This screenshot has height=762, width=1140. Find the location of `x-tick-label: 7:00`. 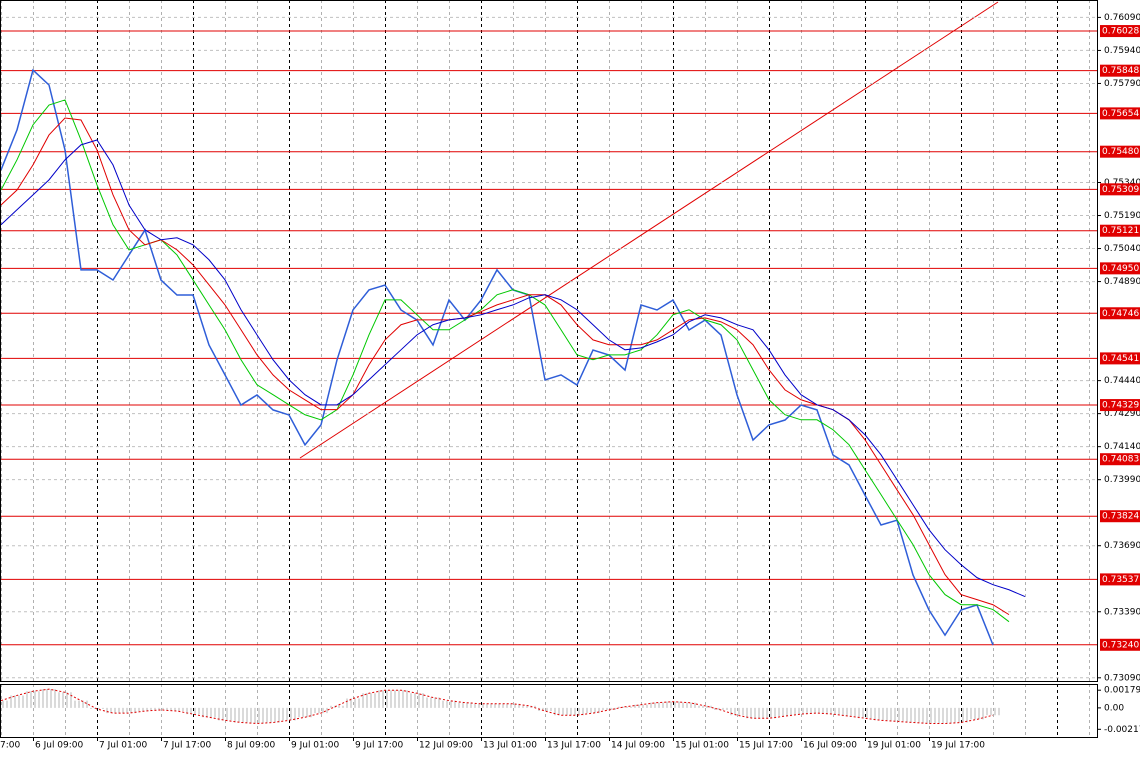

x-tick-label: 7:00 is located at coordinates (10, 746).